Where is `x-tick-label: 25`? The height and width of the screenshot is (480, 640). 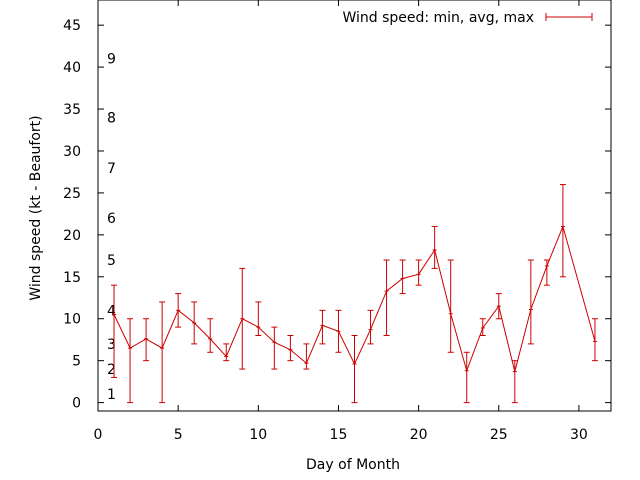
x-tick-label: 25 is located at coordinates (499, 435).